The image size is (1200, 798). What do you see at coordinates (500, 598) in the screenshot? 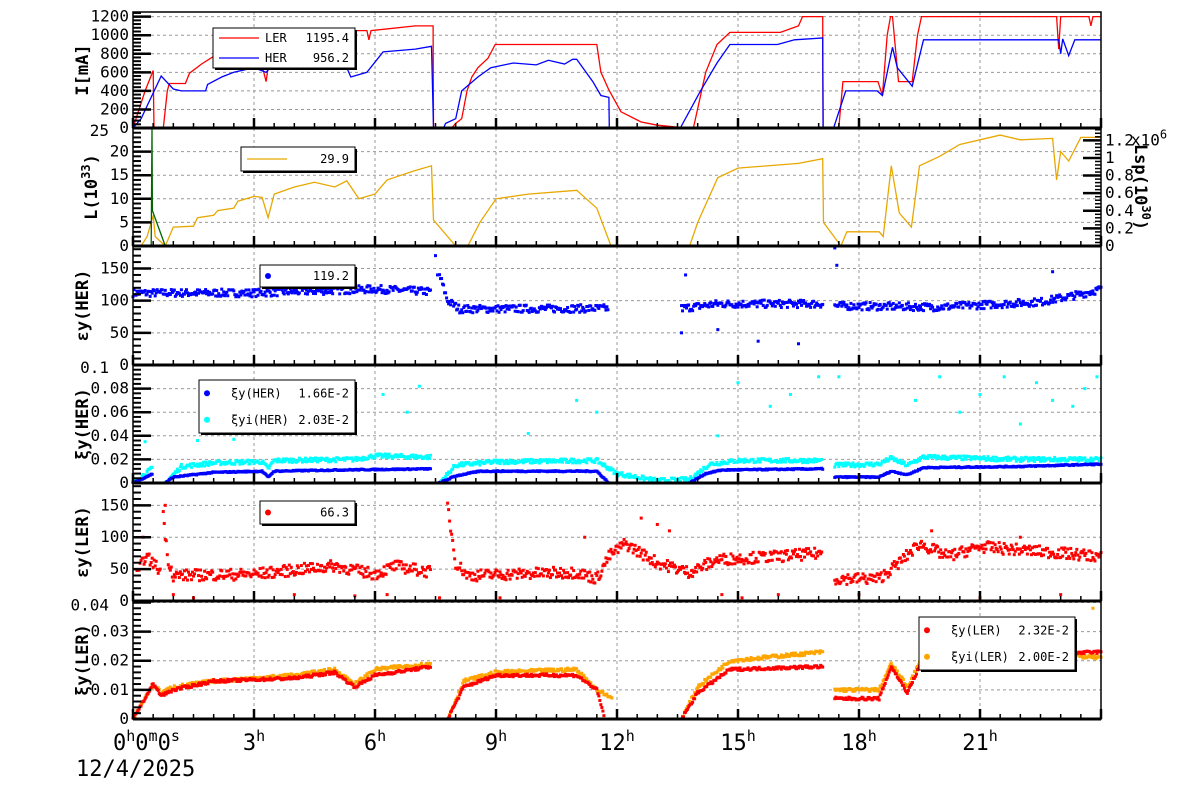
I see `data-point-outlier` at bounding box center [500, 598].